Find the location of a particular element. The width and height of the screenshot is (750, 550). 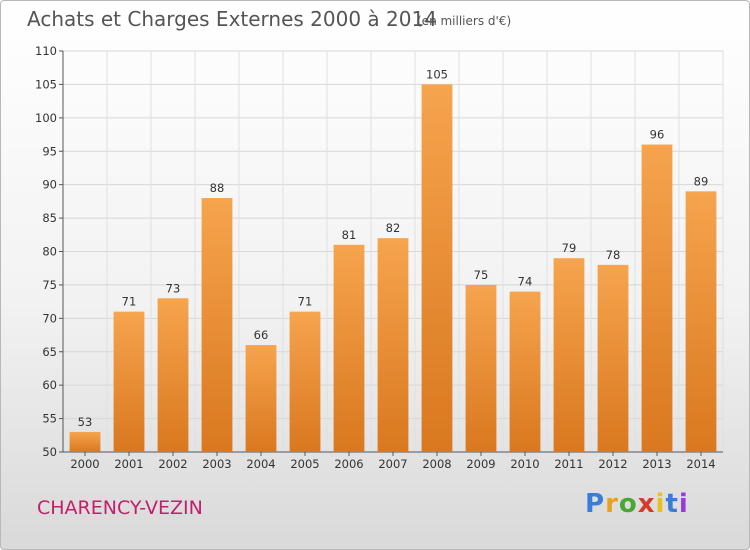

x-tick-label-2009: 2009 is located at coordinates (480, 464).